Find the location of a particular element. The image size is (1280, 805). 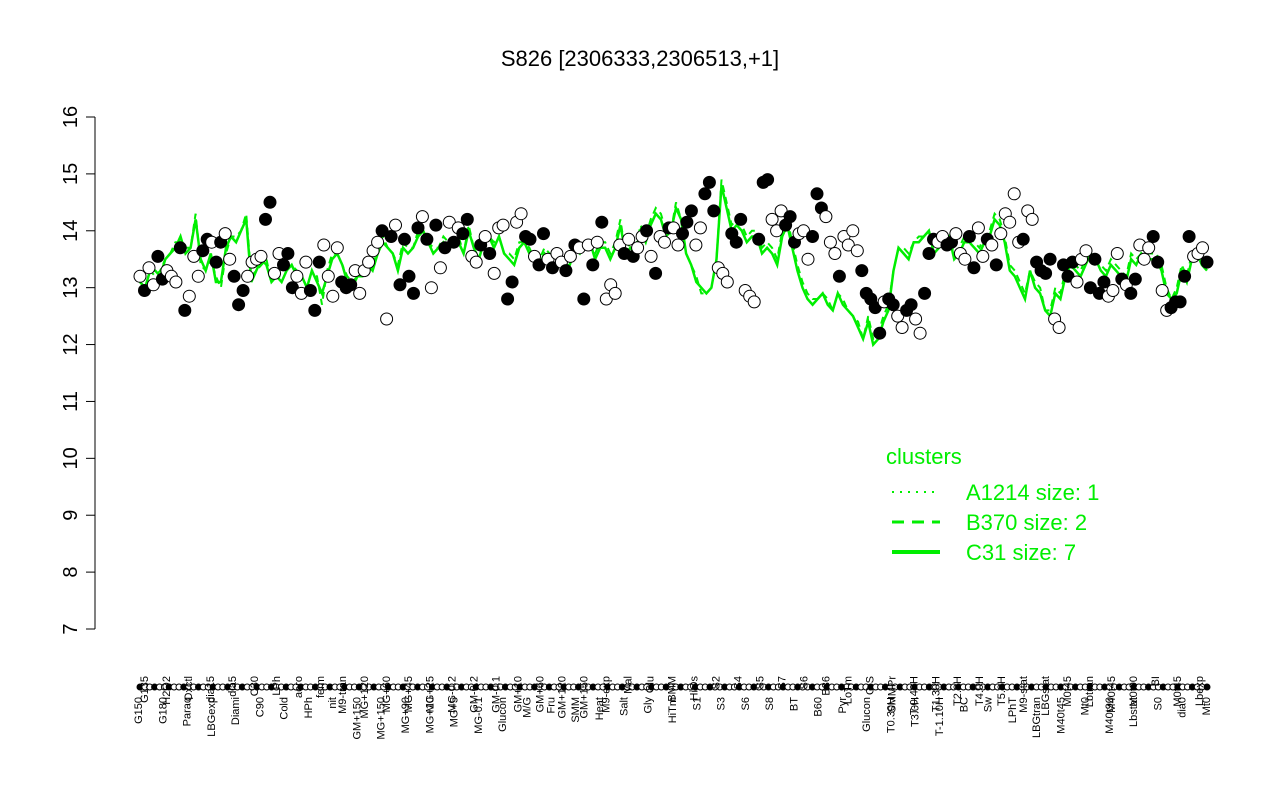

legend-label-b370: B370 size: 2 is located at coordinates (1026, 522).